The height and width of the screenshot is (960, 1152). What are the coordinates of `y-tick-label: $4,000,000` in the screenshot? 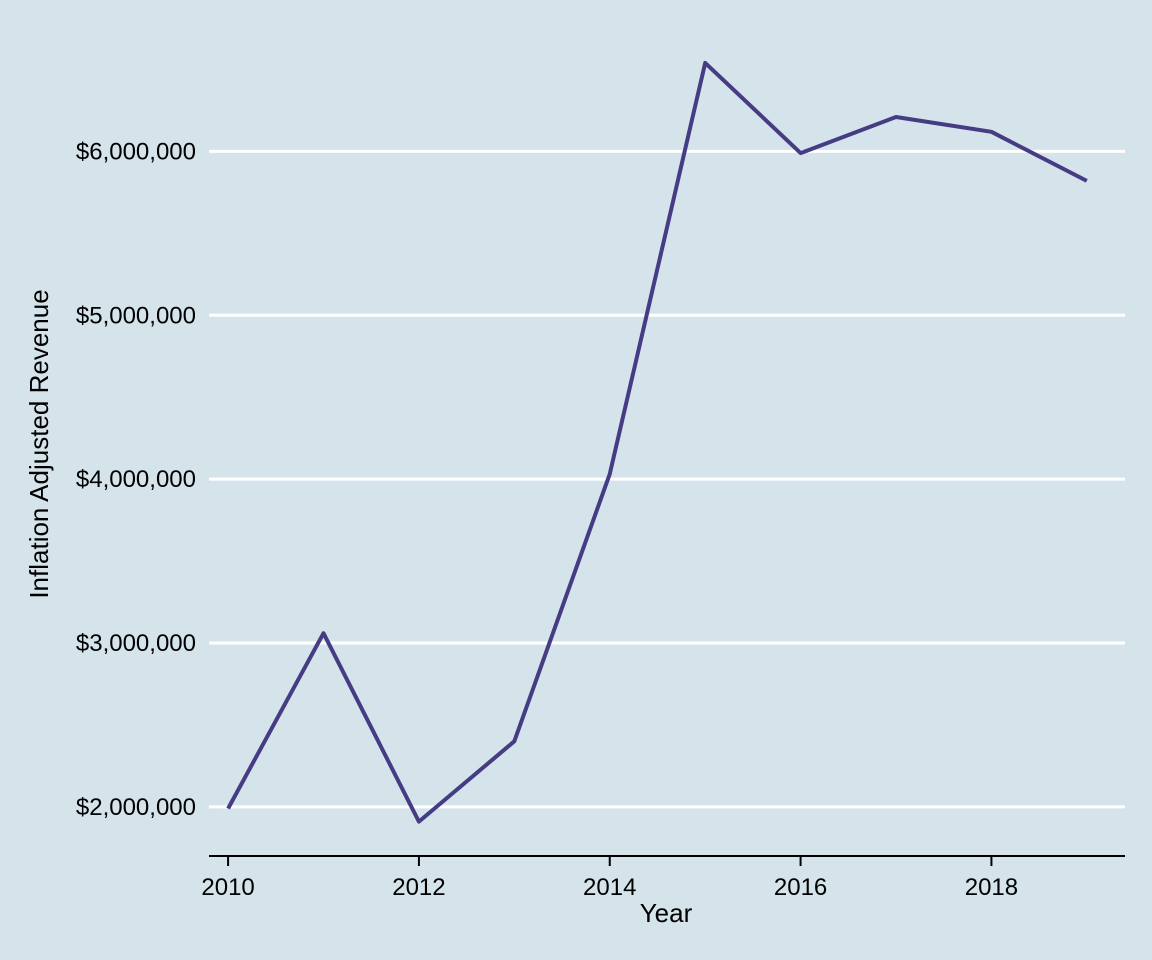 It's located at (136, 479).